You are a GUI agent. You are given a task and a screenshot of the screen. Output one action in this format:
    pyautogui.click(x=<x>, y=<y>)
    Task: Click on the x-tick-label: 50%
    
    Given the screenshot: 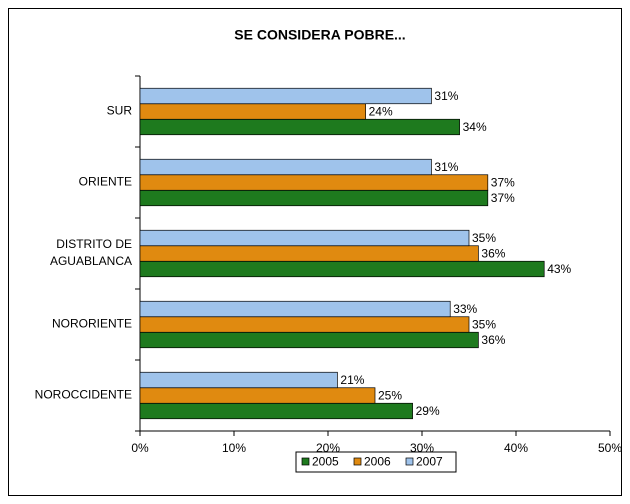 What is the action you would take?
    pyautogui.click(x=610, y=448)
    